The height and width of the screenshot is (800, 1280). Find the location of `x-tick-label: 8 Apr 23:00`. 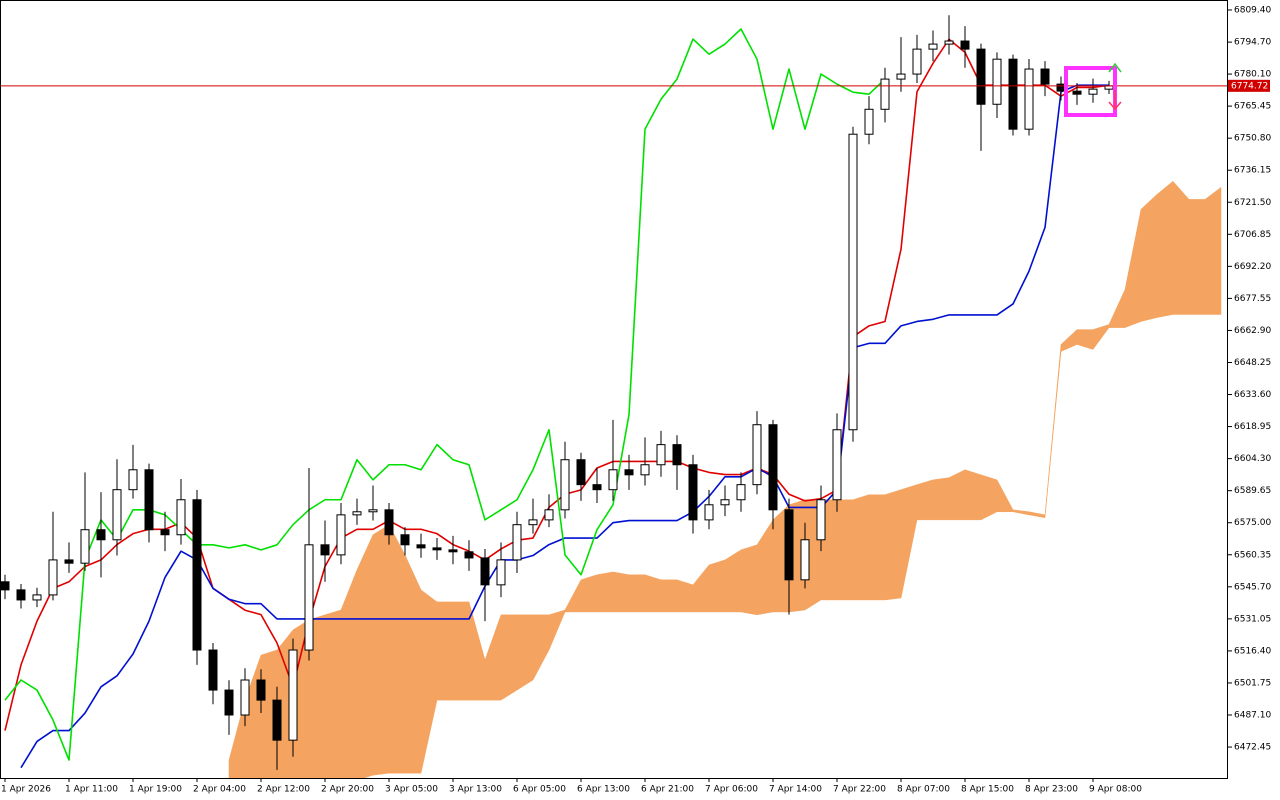

x-tick-label: 8 Apr 23:00 is located at coordinates (1051, 790).